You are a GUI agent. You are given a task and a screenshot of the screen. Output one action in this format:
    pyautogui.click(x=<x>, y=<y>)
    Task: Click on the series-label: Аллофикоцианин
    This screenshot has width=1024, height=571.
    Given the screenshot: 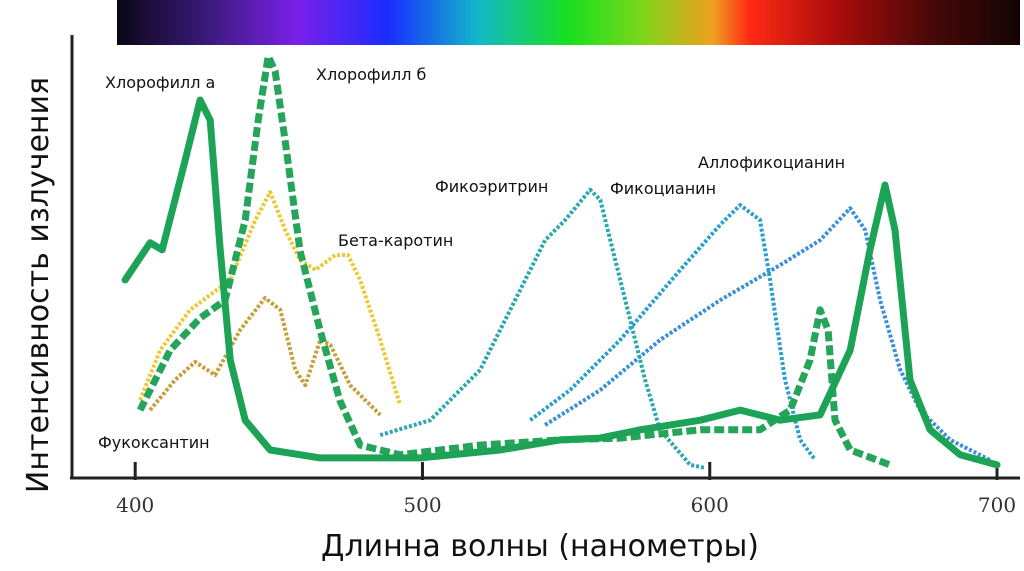 What is the action you would take?
    pyautogui.click(x=771, y=162)
    